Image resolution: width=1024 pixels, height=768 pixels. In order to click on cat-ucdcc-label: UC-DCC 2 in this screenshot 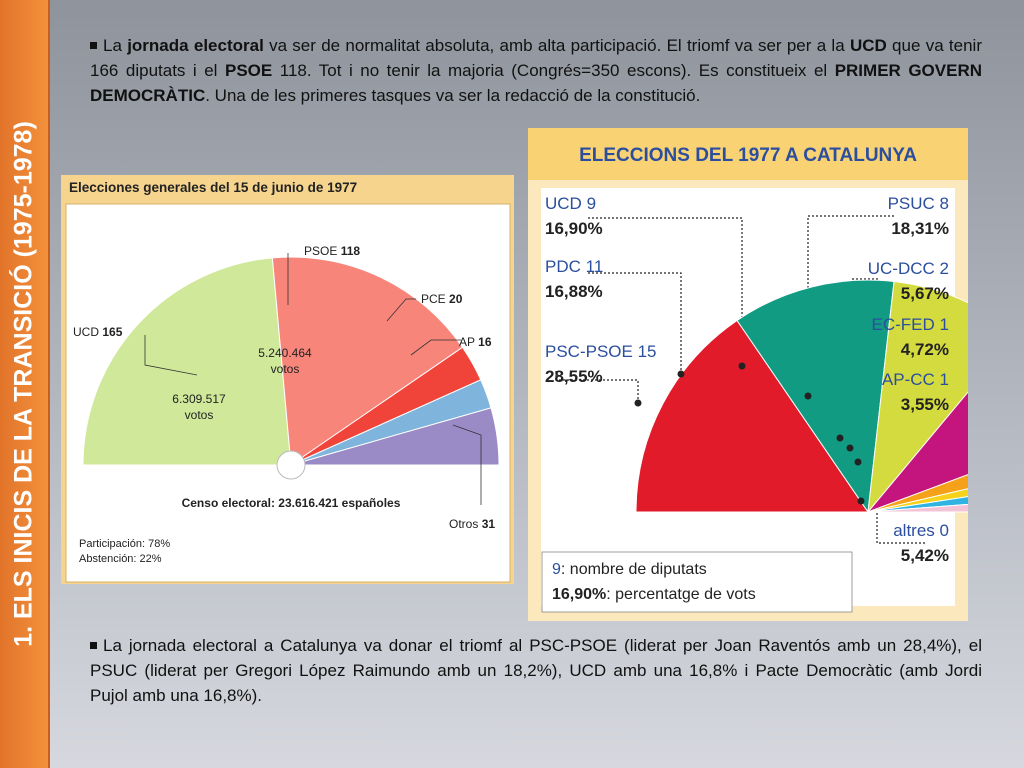, I will do `click(908, 268)`.